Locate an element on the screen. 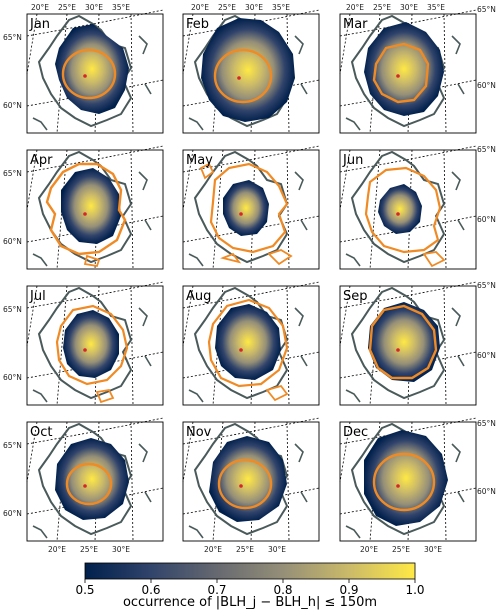  colorbar-label: occurrence of |BLH_j − BLH_h| ≤ 150m is located at coordinates (250, 602).